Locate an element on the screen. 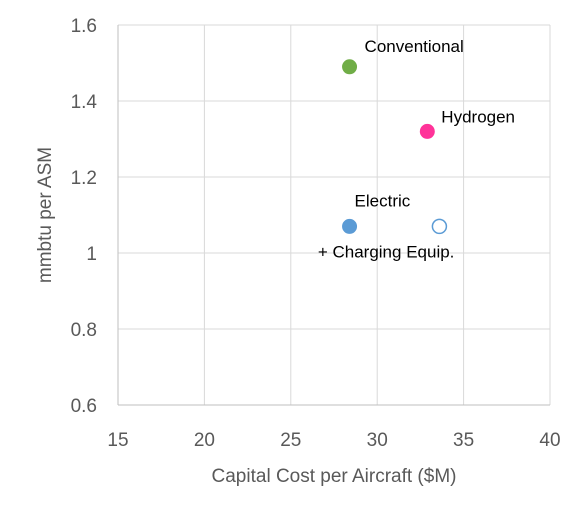 The image size is (586, 514). point-label: + Charging Equip. is located at coordinates (386, 251).